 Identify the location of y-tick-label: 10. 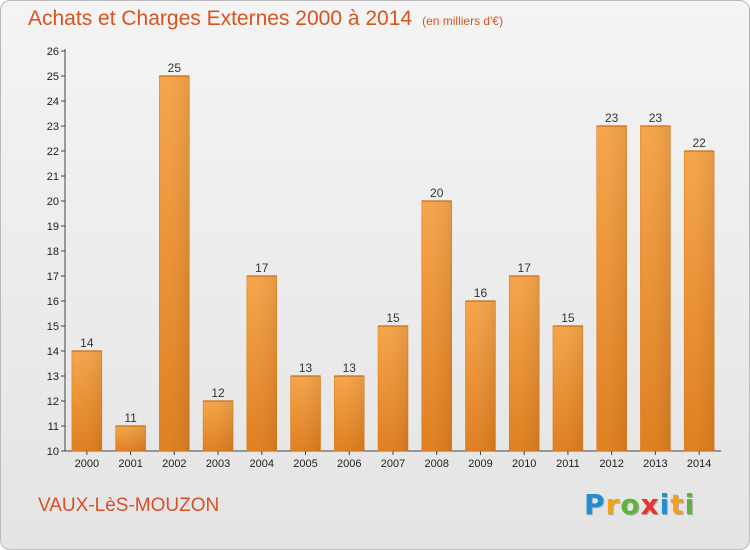
(53, 452).